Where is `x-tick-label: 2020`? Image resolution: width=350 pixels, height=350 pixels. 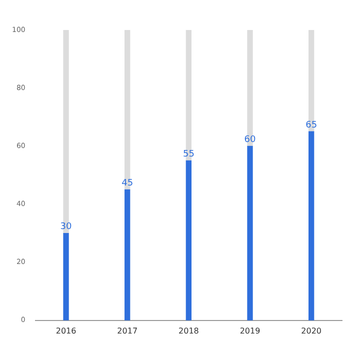
x-tick-label: 2020 is located at coordinates (311, 331).